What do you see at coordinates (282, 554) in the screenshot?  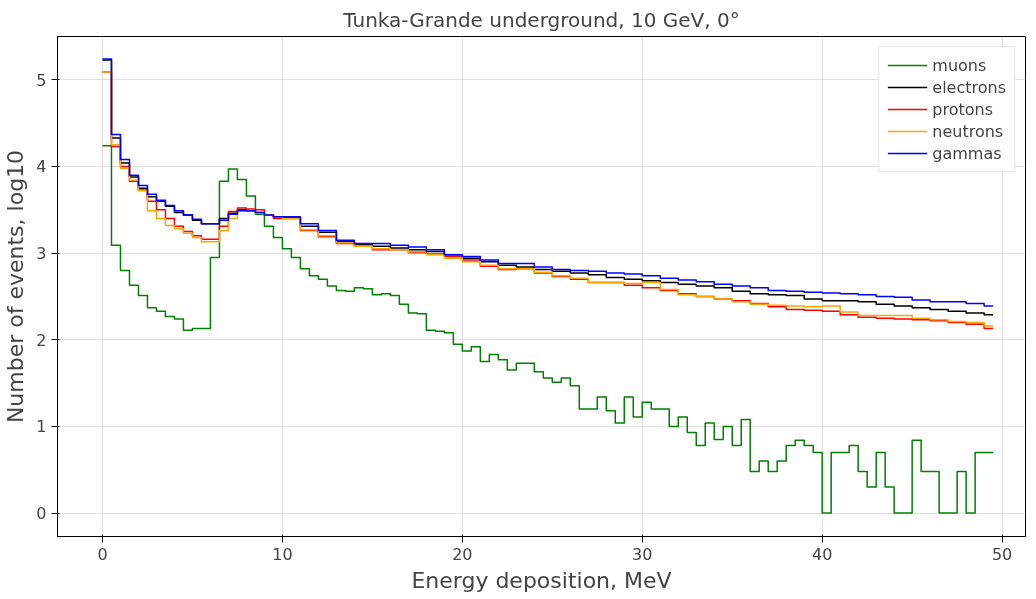 I see `x-tick-label: 10` at bounding box center [282, 554].